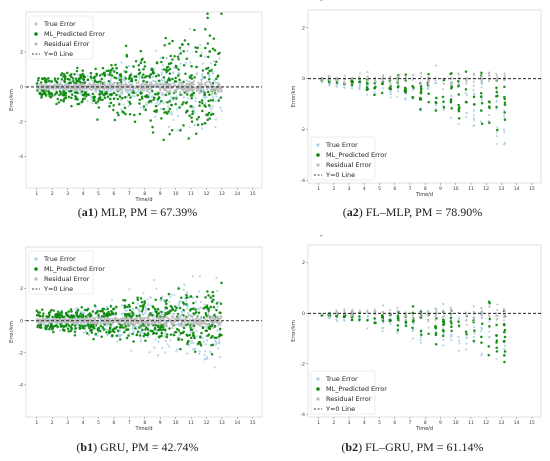  What do you see at coordinates (143, 429) in the screenshot?
I see `x-axis-label: Time/d` at bounding box center [143, 429].